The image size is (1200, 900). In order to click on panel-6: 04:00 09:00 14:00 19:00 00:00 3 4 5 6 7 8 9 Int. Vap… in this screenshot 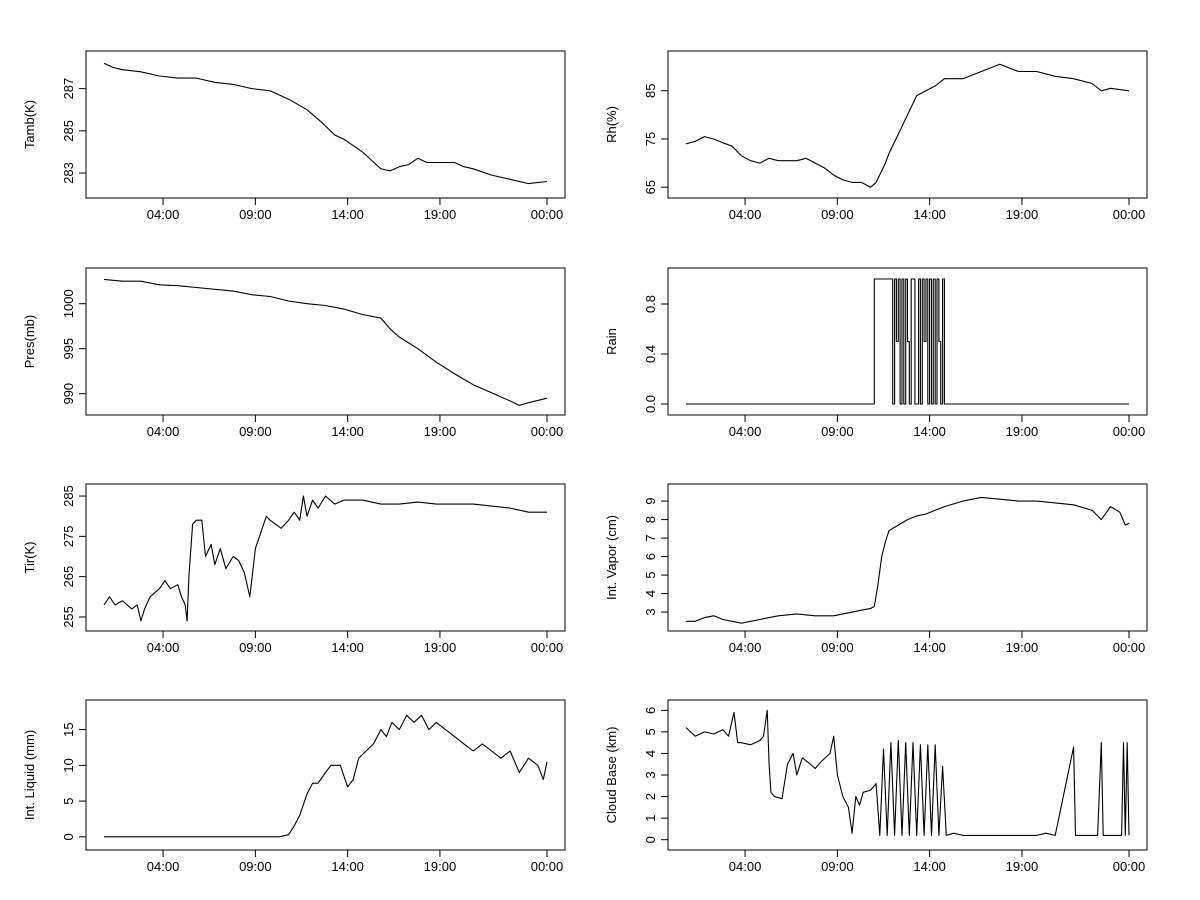, I will do `click(876, 569)`.